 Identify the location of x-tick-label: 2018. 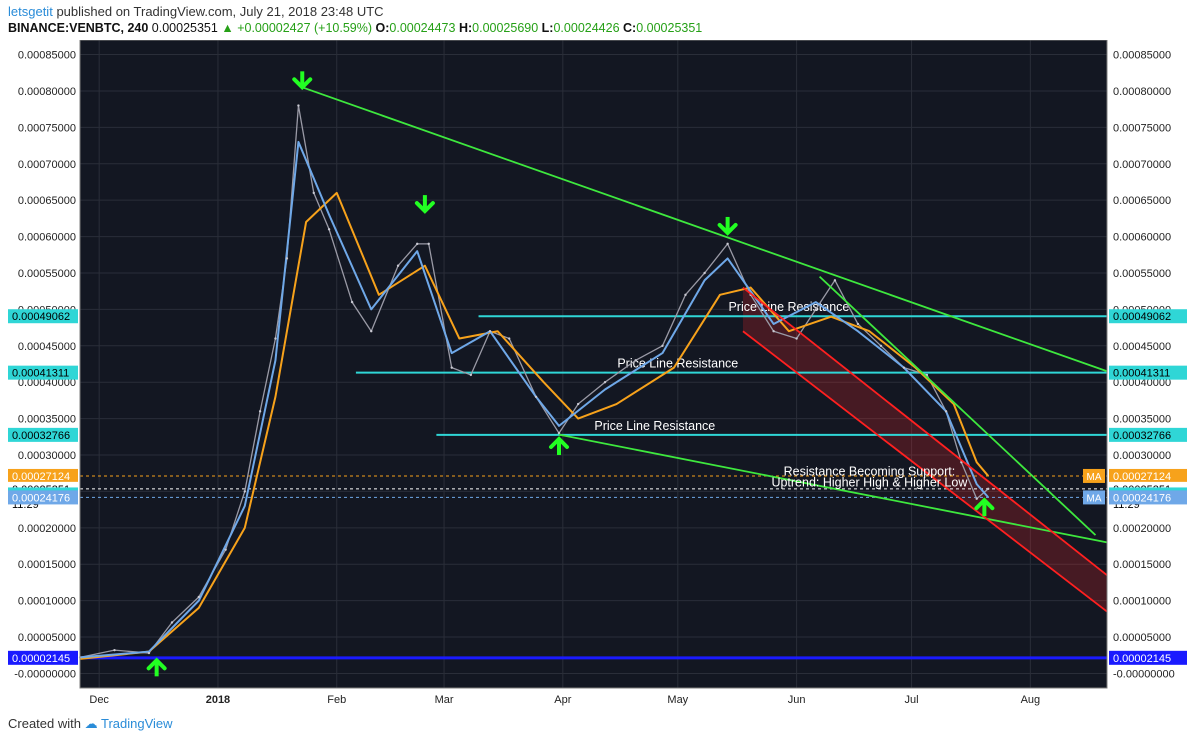
(218, 700).